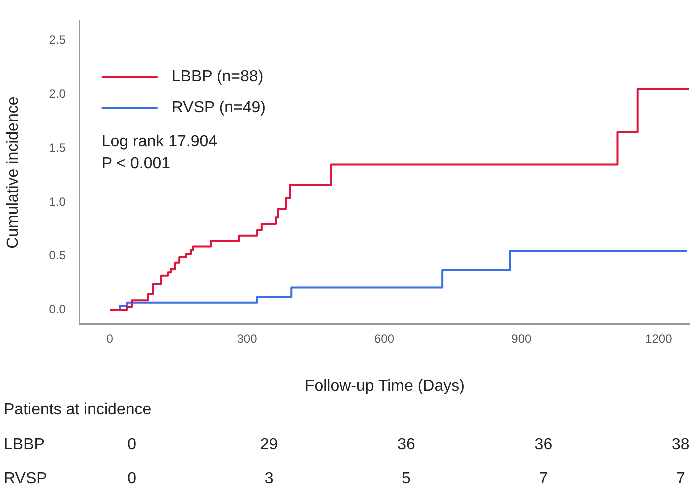  What do you see at coordinates (57, 309) in the screenshot?
I see `y-tick-label: 0.0` at bounding box center [57, 309].